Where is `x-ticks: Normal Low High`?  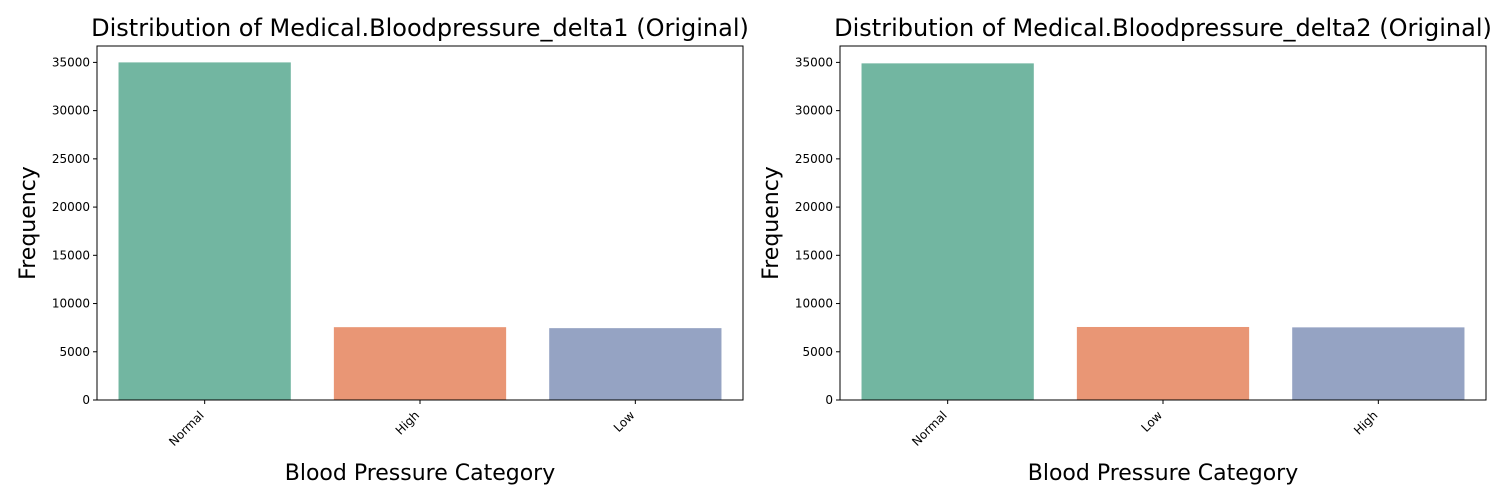
x-ticks: Normal Low High is located at coordinates (1144, 424).